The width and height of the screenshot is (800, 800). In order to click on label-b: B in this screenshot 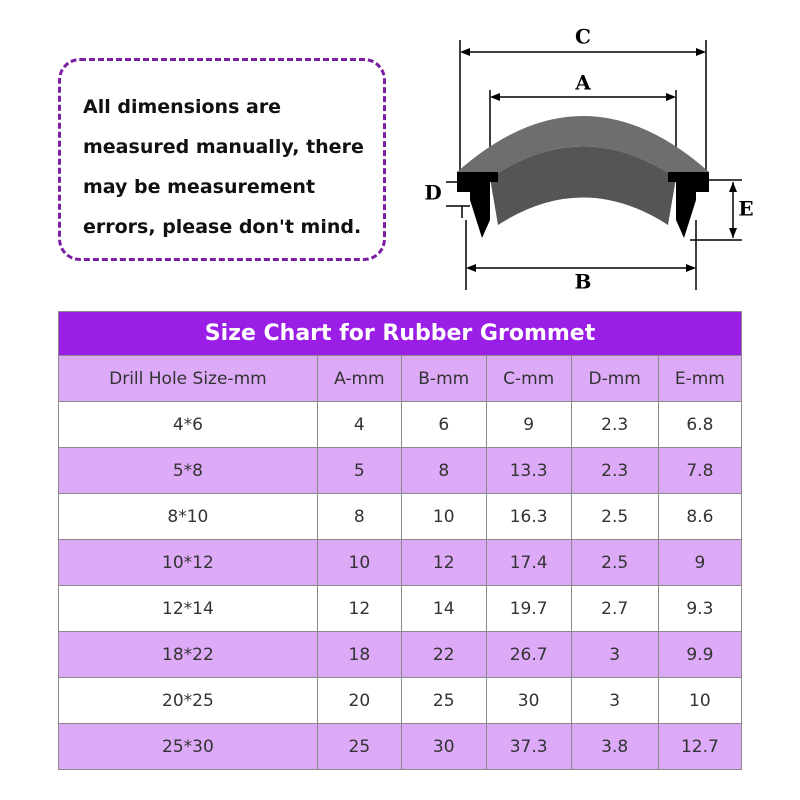, I will do `click(583, 282)`.